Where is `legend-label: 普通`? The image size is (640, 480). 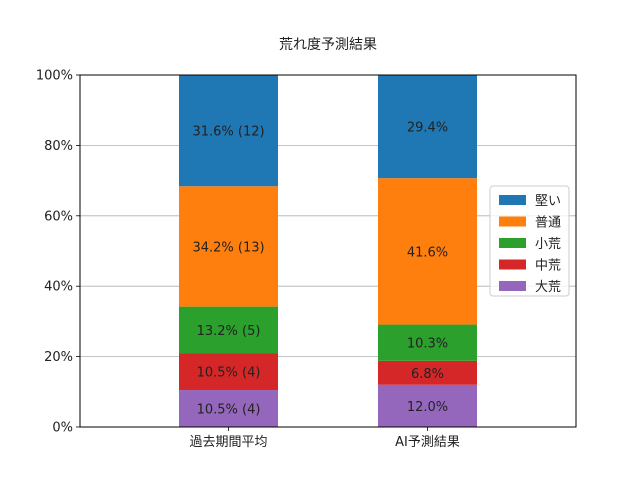
legend-label: 普通 is located at coordinates (548, 223).